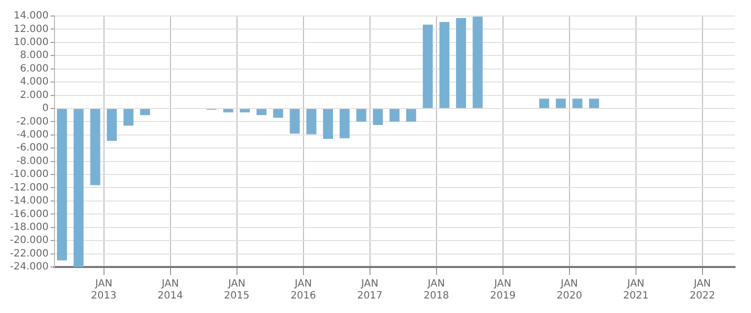 The image size is (751, 313). I want to click on x-tick-label: JAN 2015, so click(237, 290).